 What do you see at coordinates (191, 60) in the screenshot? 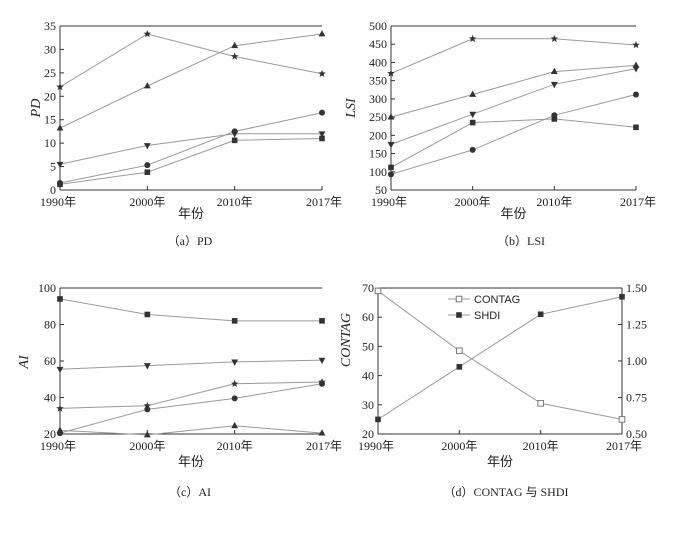
I see `series-star` at bounding box center [191, 60].